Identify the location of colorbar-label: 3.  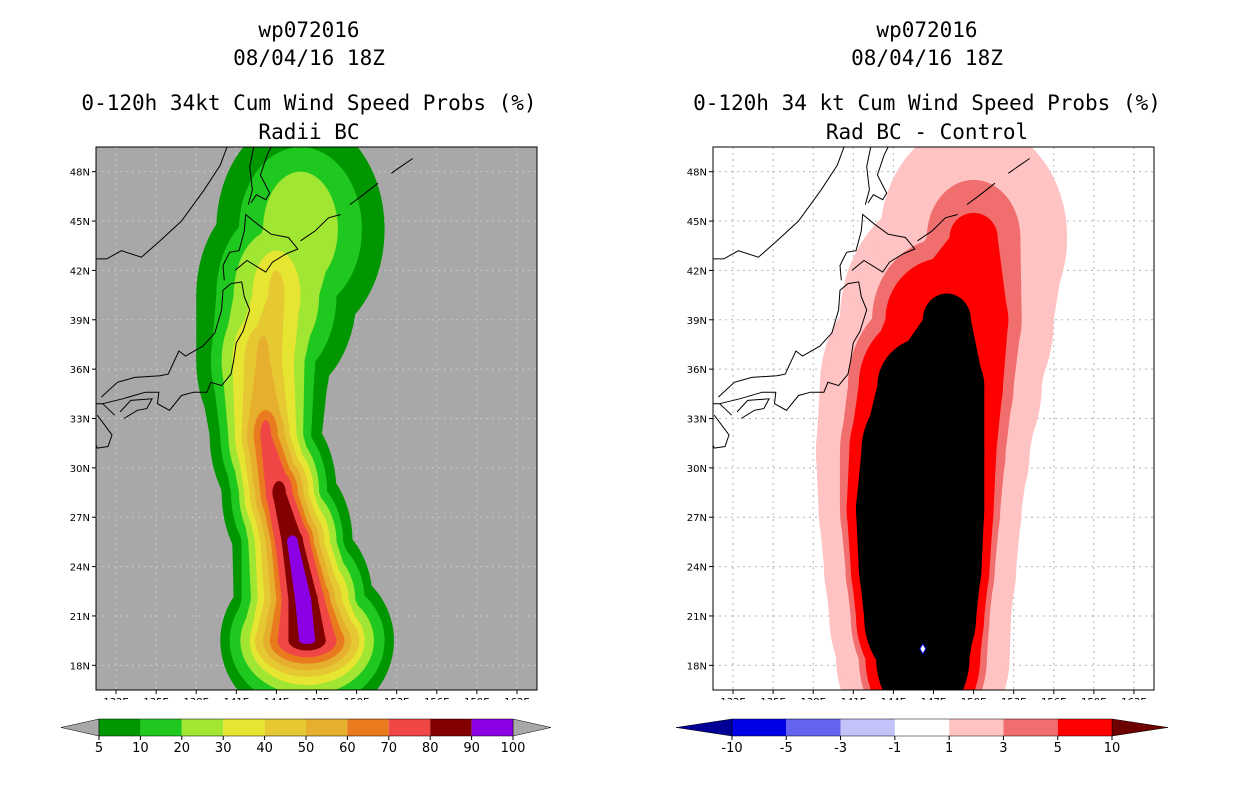
(1003, 748).